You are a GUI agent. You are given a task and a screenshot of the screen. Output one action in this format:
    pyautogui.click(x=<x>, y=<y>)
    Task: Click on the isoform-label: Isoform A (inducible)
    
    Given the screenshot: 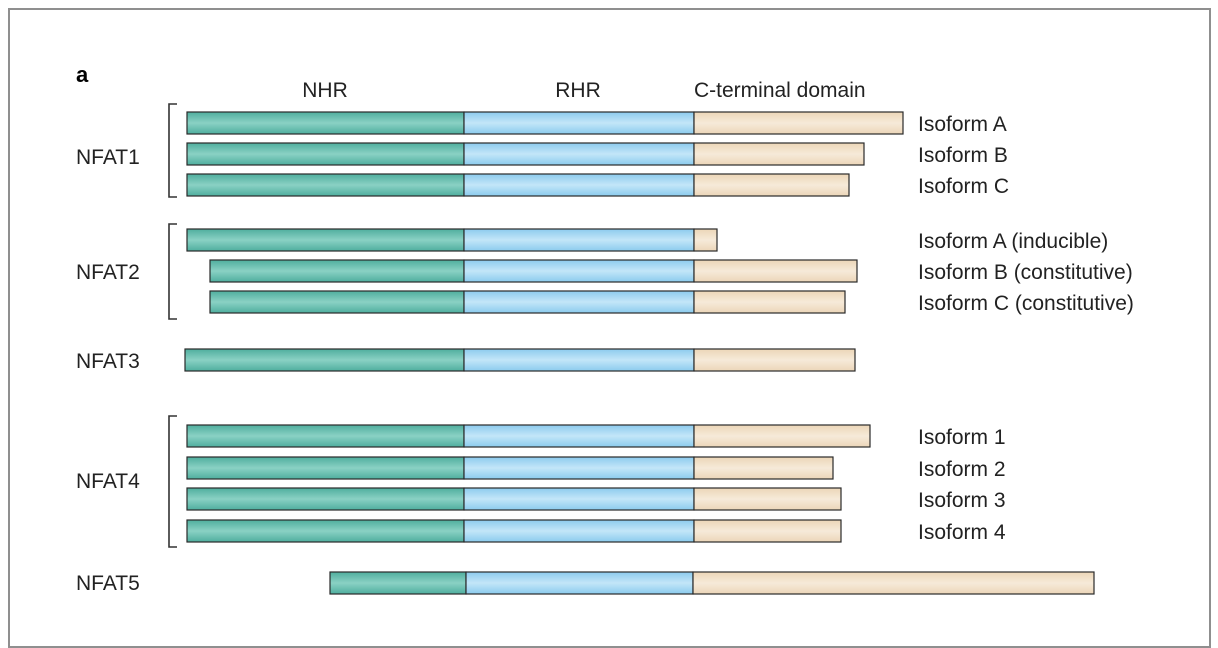 What is the action you would take?
    pyautogui.click(x=1013, y=241)
    